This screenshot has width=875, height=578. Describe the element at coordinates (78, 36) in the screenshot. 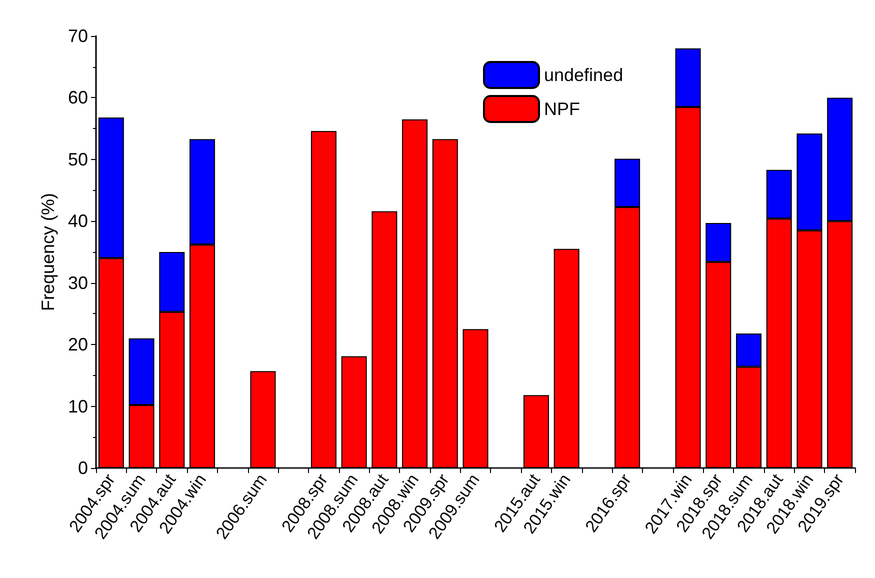

I see `y-tick-label: 70` at that location.